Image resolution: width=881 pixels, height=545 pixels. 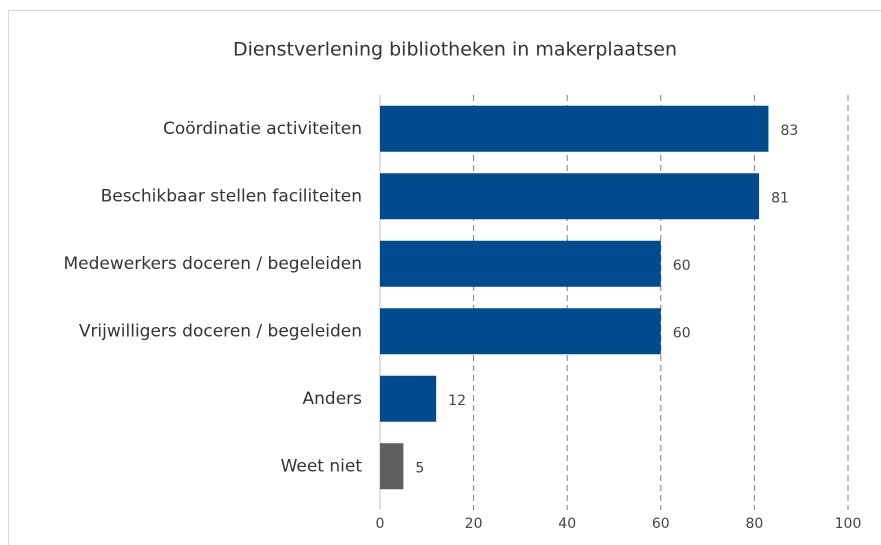 What do you see at coordinates (380, 524) in the screenshot?
I see `x-tick-label: 0` at bounding box center [380, 524].